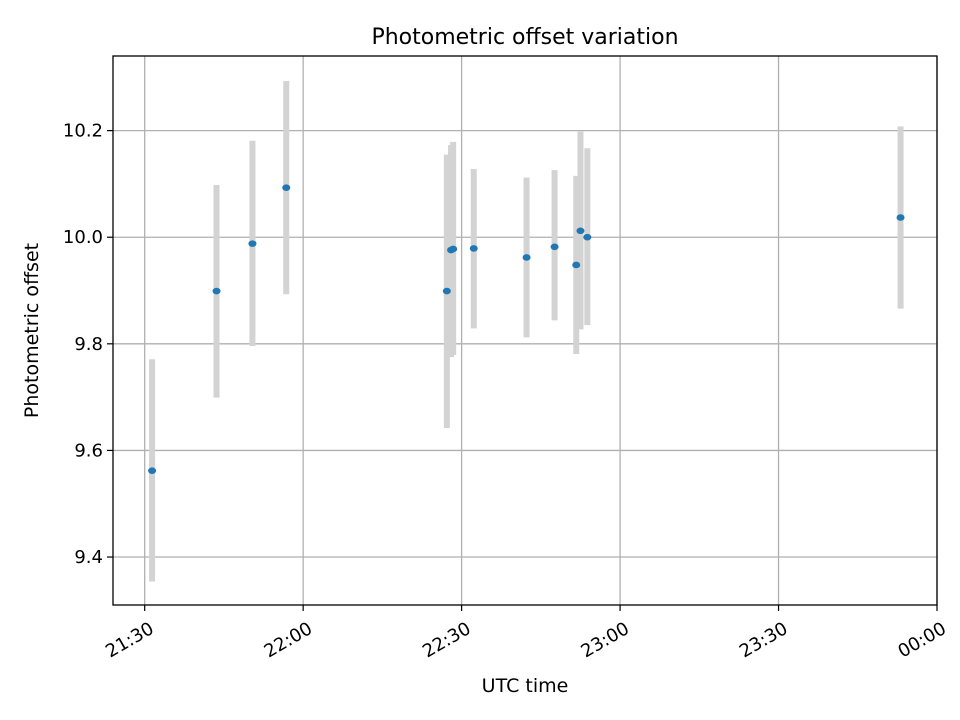 The height and width of the screenshot is (720, 960). What do you see at coordinates (525, 686) in the screenshot?
I see `x-axis-label: UTC time` at bounding box center [525, 686].